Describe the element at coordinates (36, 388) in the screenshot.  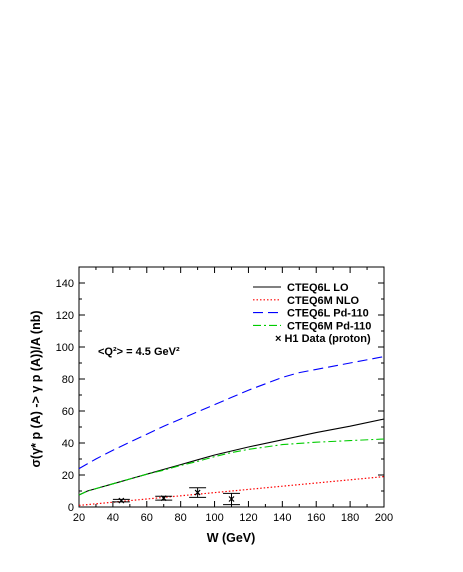
I see `y-axis-title: σ(γ* p (A) -> γ p (A))/A (nb)` at that location.